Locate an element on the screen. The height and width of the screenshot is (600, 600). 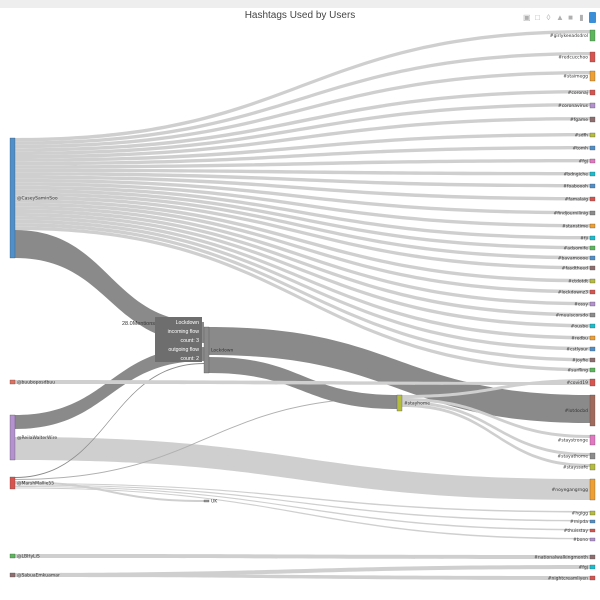
lasso-icon: ■ is located at coordinates (570, 17).